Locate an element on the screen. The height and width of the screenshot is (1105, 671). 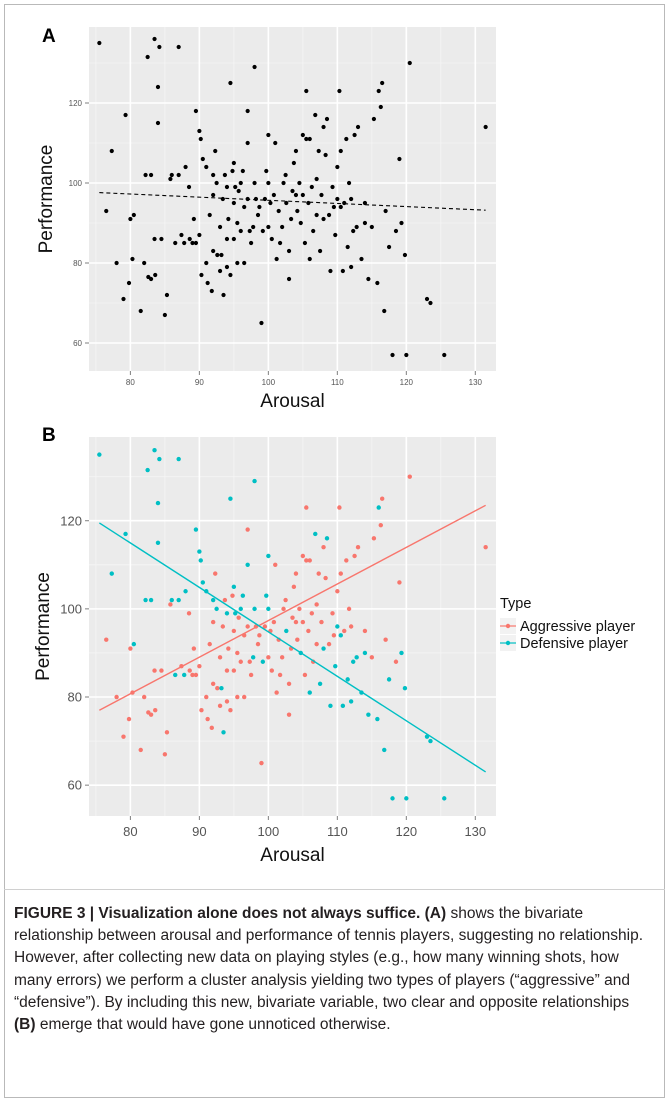
caption-b-ref: (B) is located at coordinates (25, 1025).